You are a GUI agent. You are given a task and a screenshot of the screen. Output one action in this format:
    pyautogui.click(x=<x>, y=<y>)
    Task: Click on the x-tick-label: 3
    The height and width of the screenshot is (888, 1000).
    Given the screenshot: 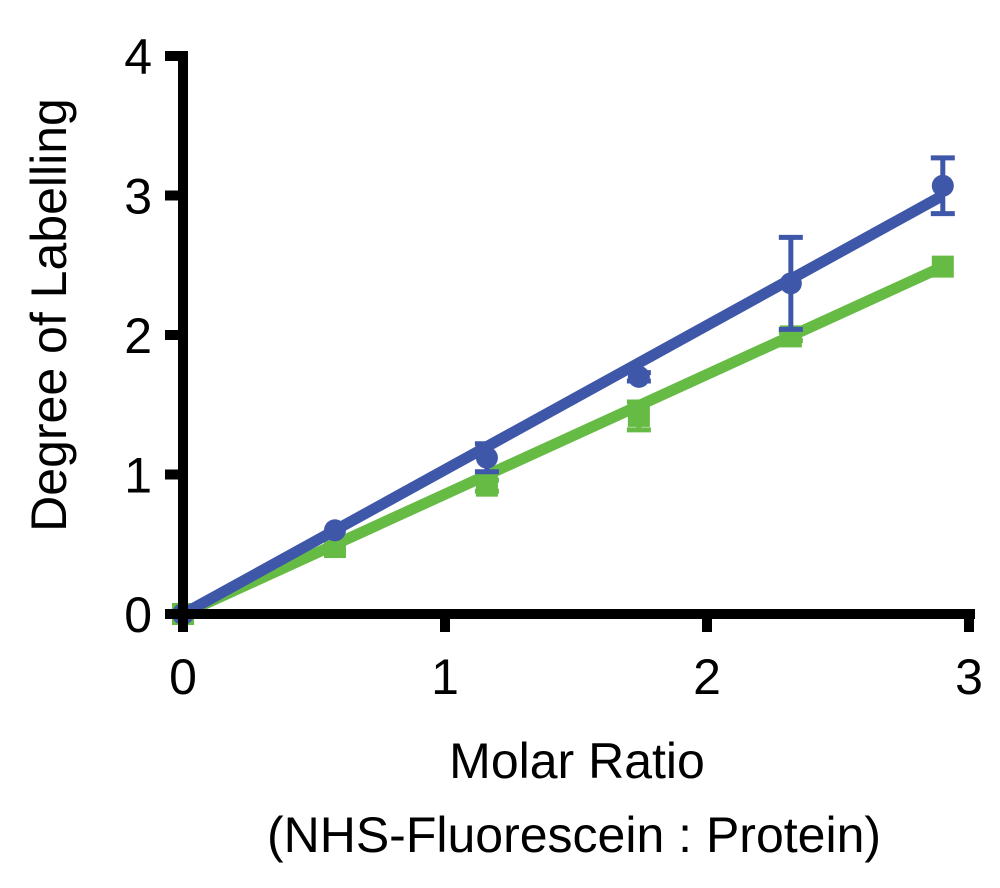 What is the action you would take?
    pyautogui.click(x=969, y=677)
    